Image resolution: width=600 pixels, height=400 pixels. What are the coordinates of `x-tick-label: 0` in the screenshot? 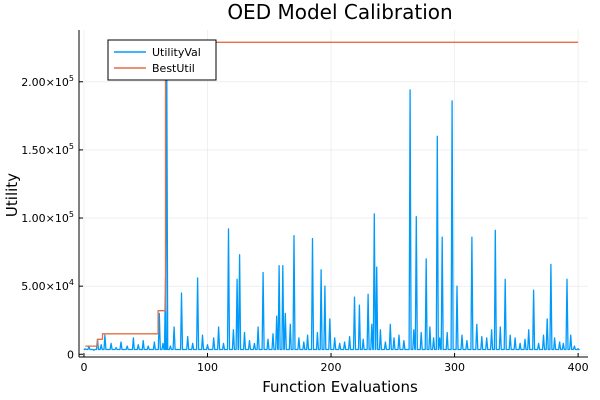 It's located at (83, 367).